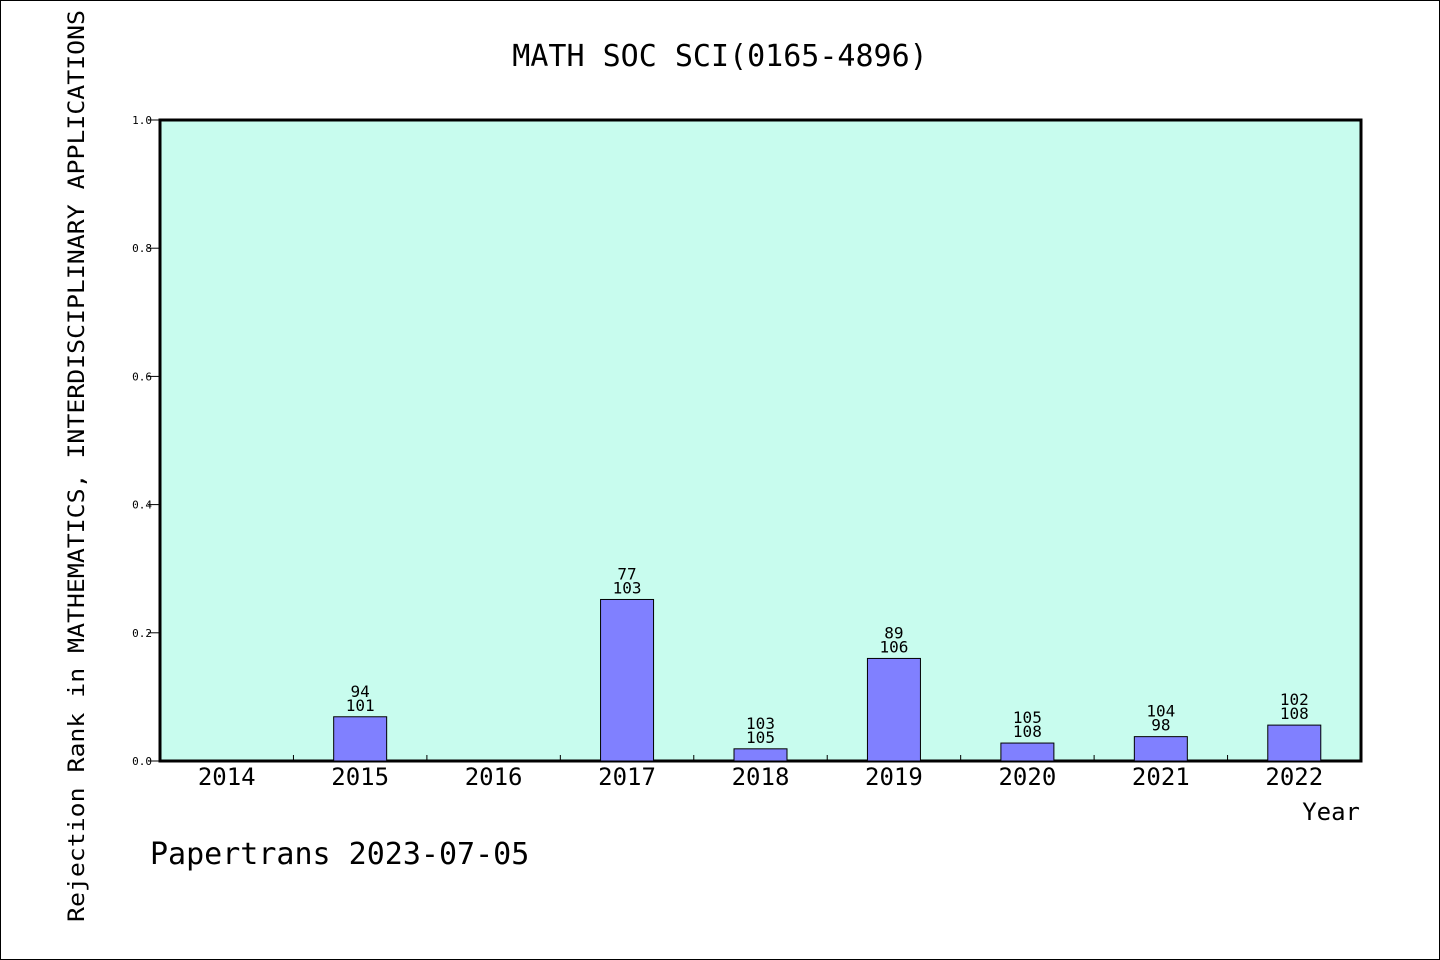 The width and height of the screenshot is (1440, 960). I want to click on bar-label-top: 77, so click(626, 573).